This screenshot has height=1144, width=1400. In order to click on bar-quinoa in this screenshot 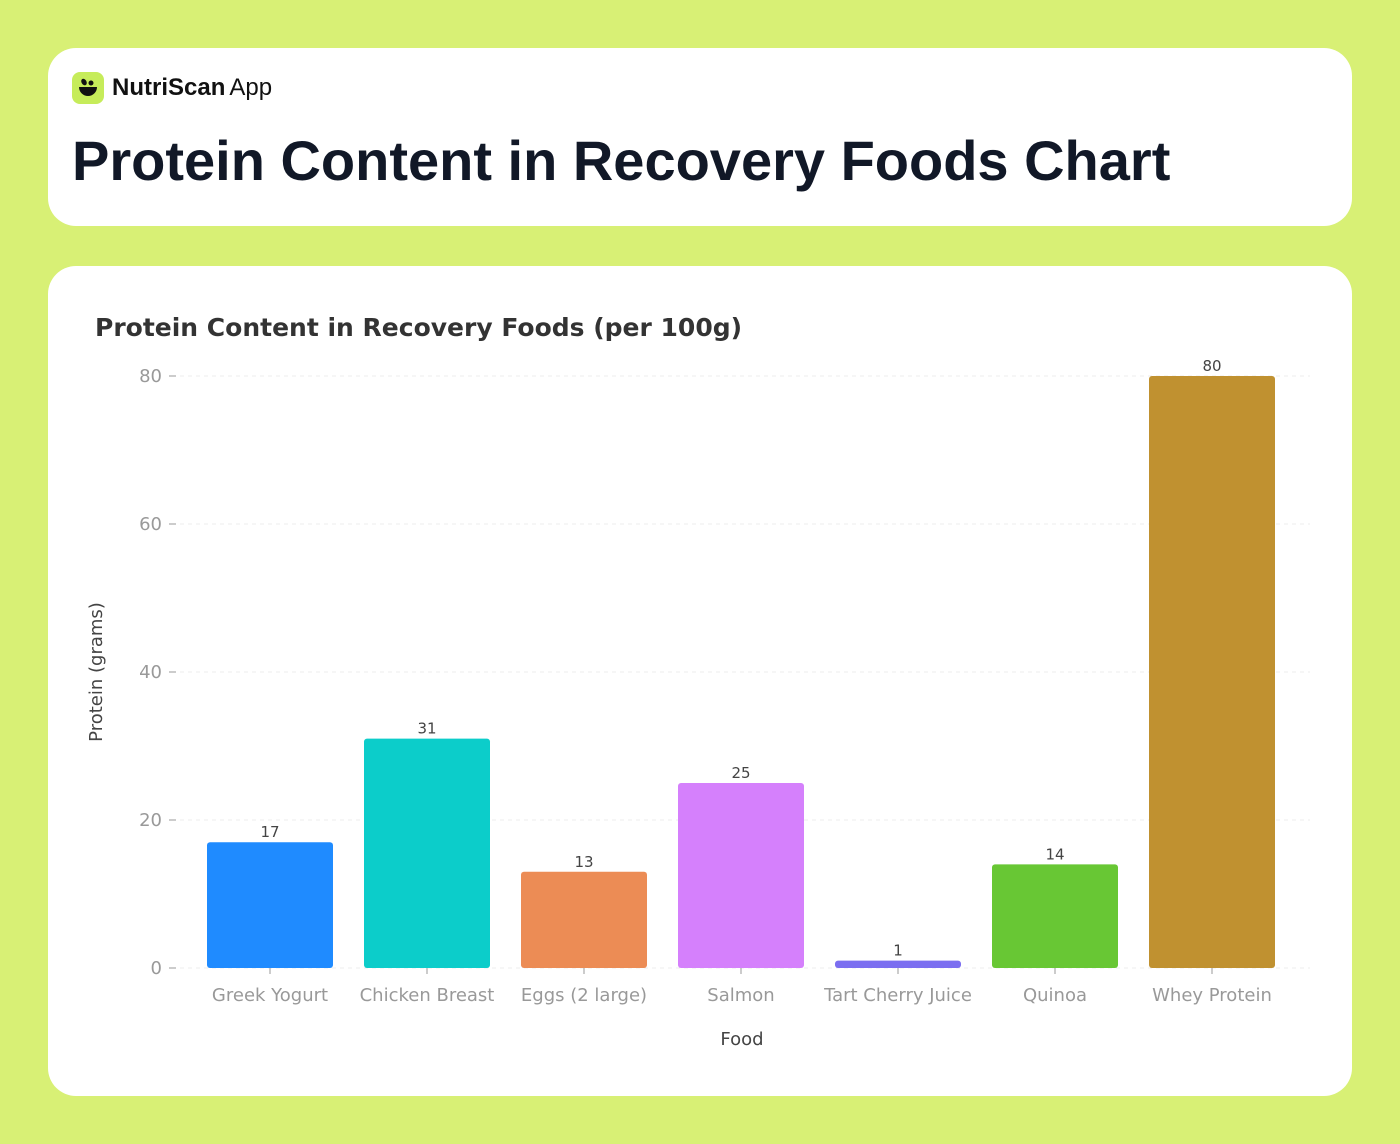, I will do `click(1055, 916)`.